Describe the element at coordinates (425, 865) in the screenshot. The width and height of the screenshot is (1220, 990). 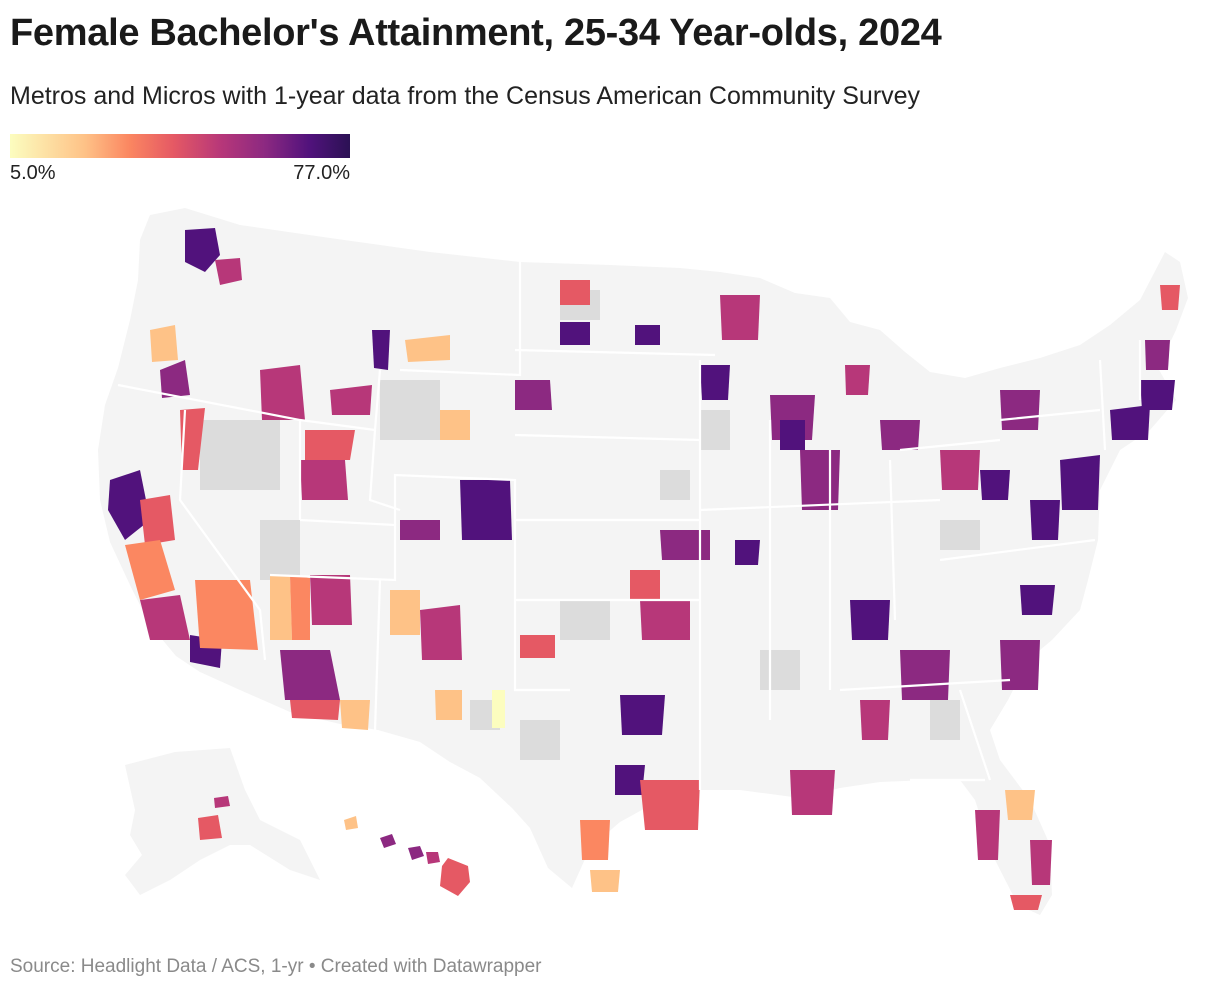
I see `hawaii-islands` at that location.